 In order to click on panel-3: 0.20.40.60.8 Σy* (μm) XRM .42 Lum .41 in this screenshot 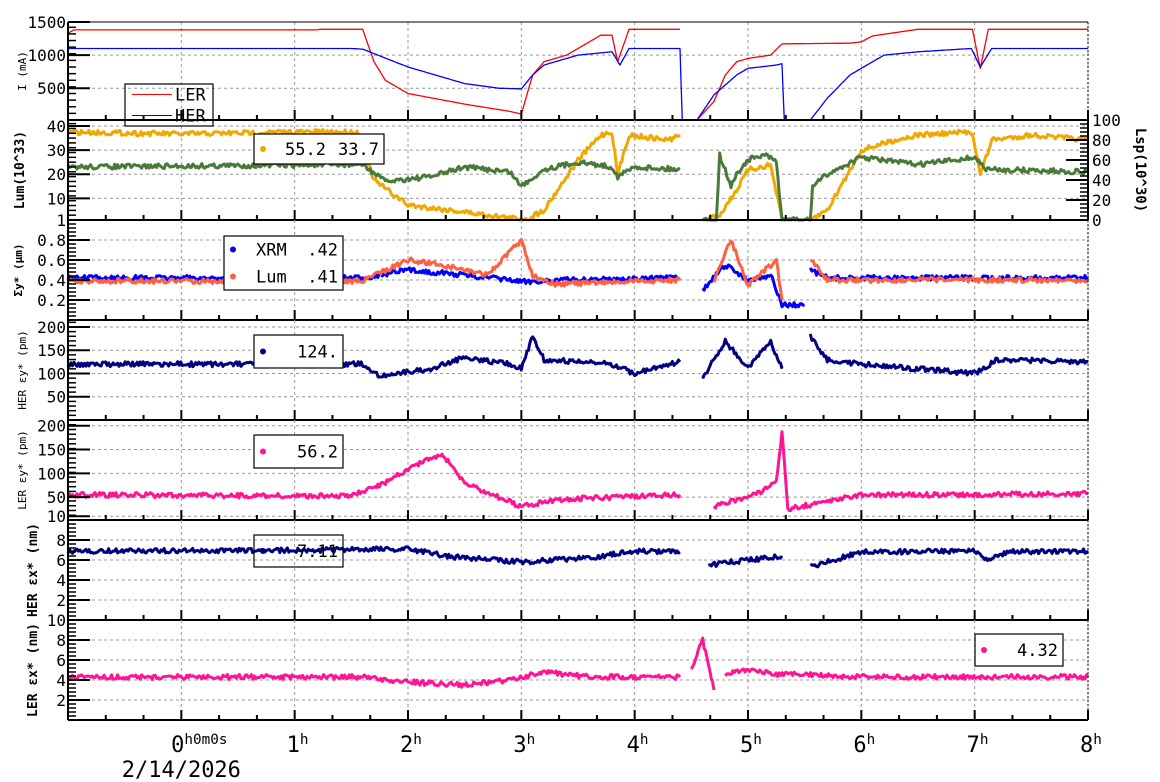, I will do `click(551, 270)`.